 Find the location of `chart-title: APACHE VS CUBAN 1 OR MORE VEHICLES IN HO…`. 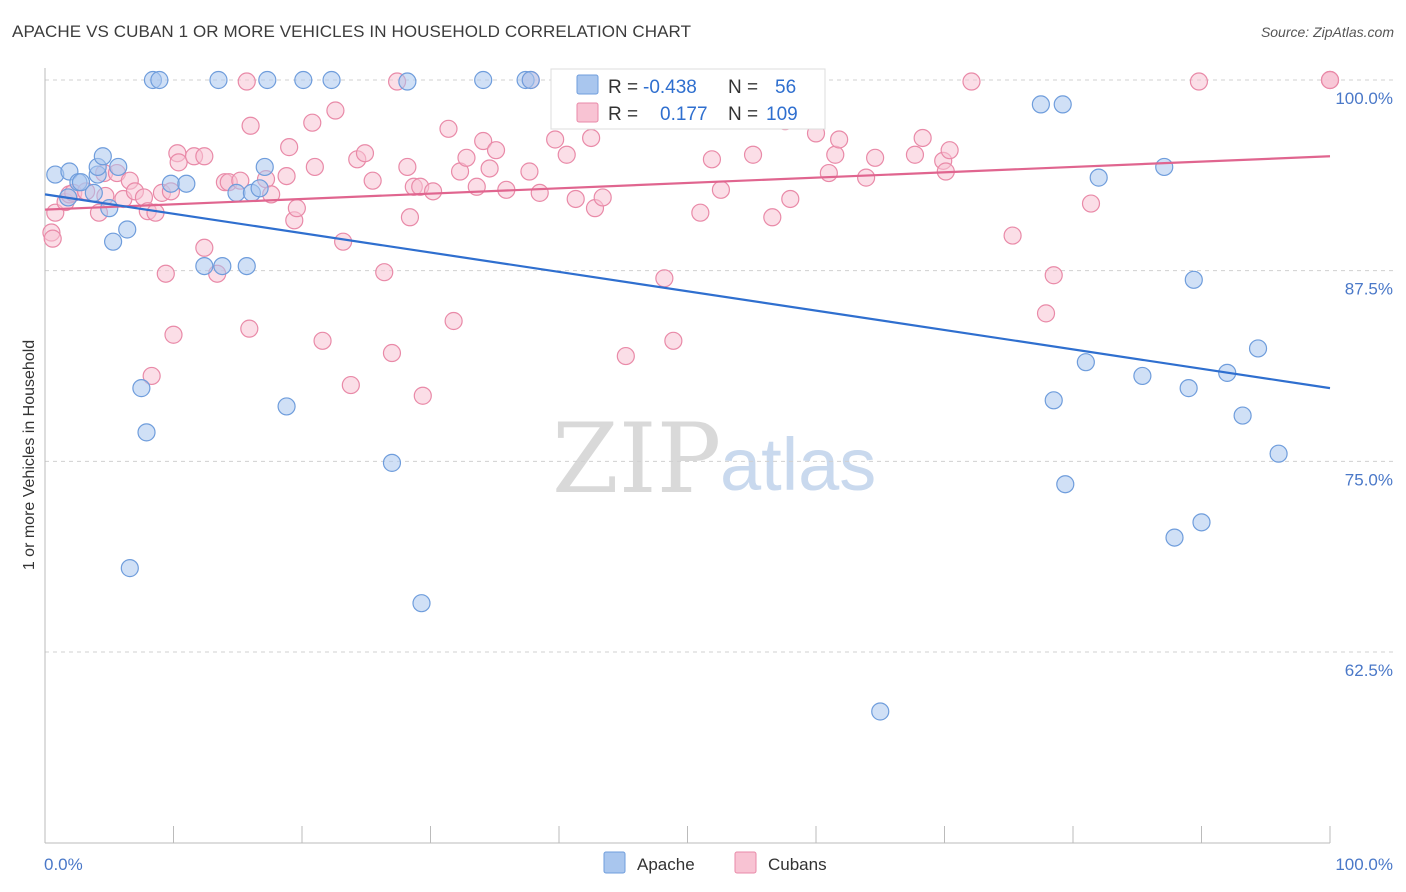

chart-title: APACHE VS CUBAN 1 OR MORE VEHICLES IN HO… is located at coordinates (352, 31).